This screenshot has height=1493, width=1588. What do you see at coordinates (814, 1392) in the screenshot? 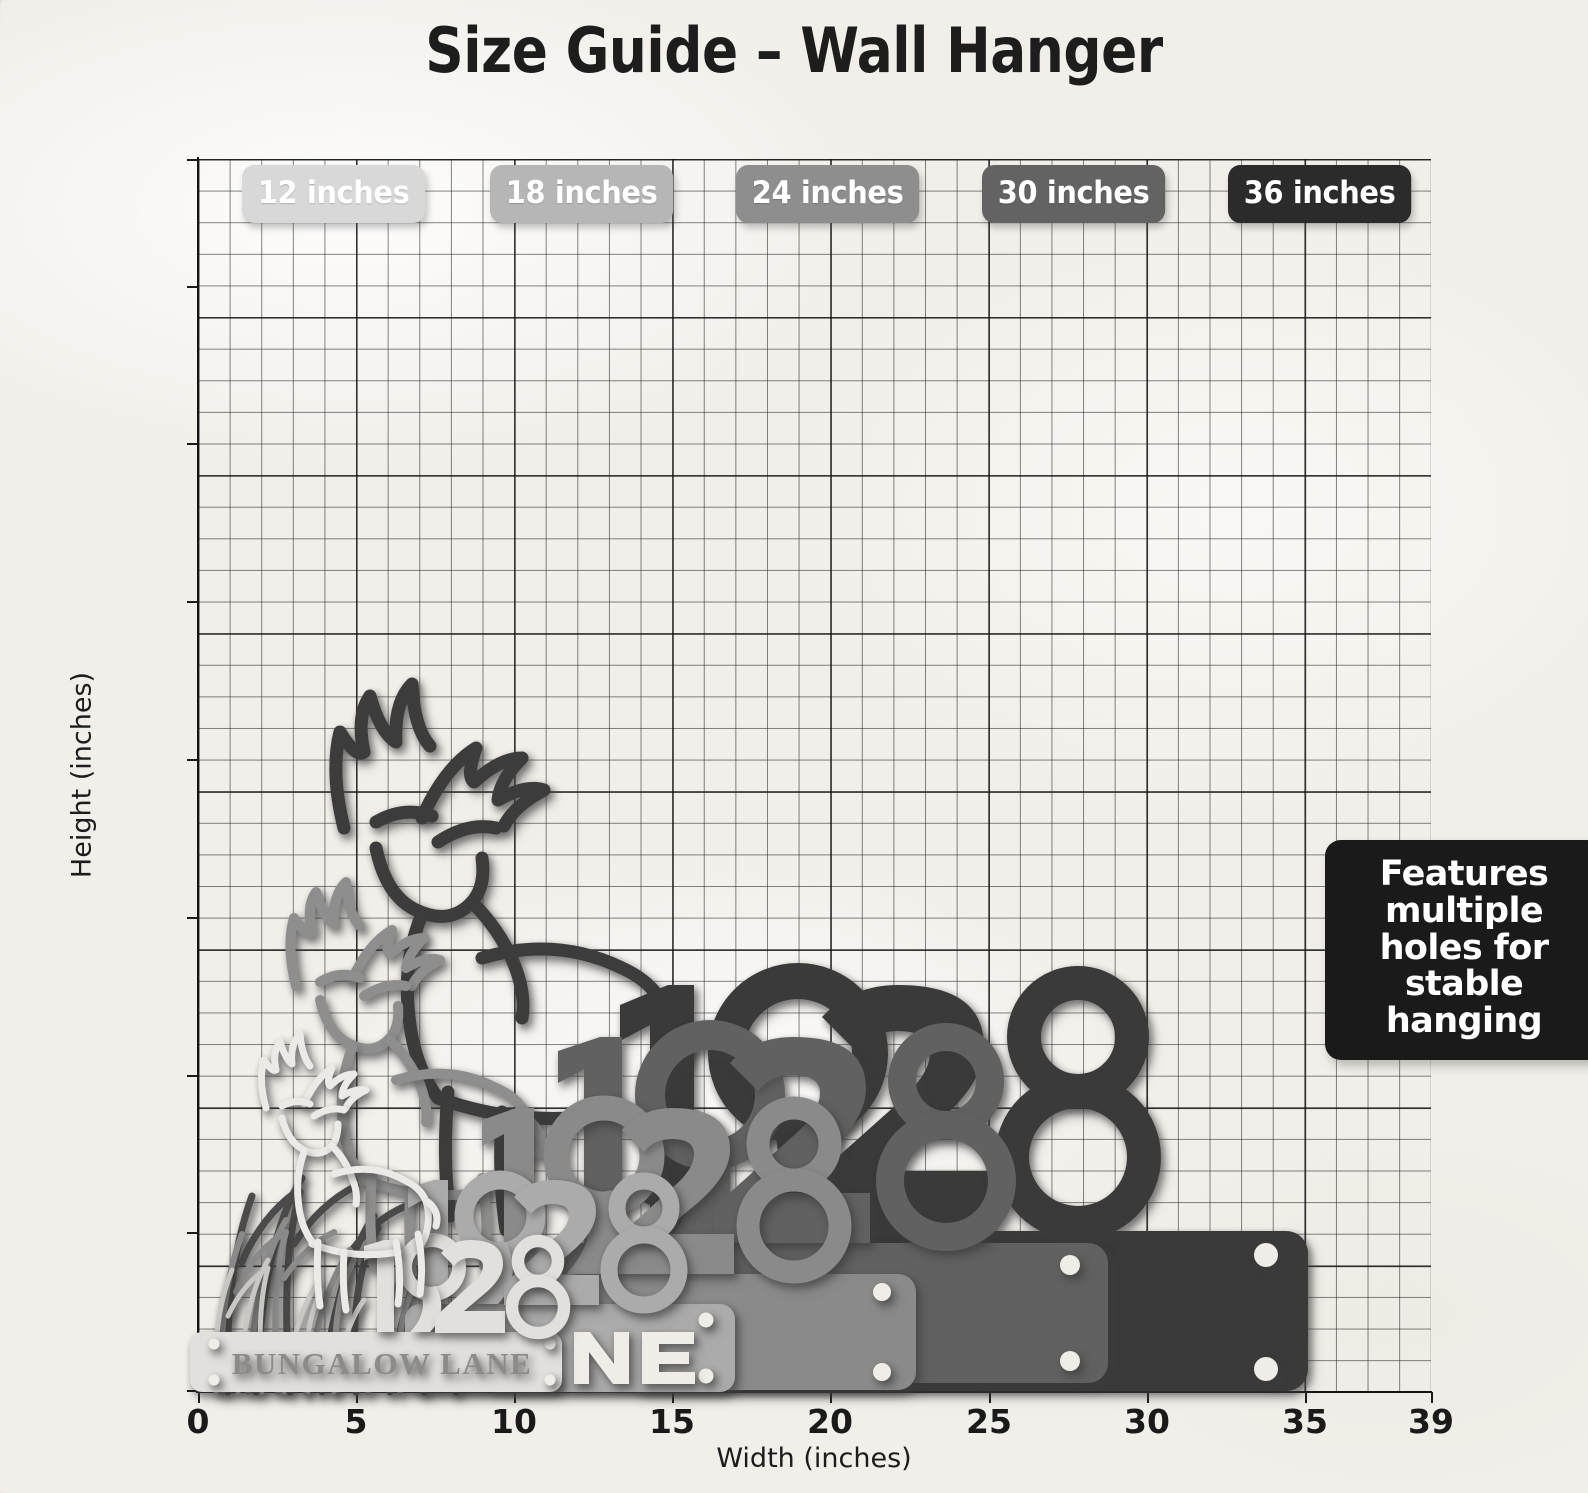
I see `x-axis-line` at bounding box center [814, 1392].